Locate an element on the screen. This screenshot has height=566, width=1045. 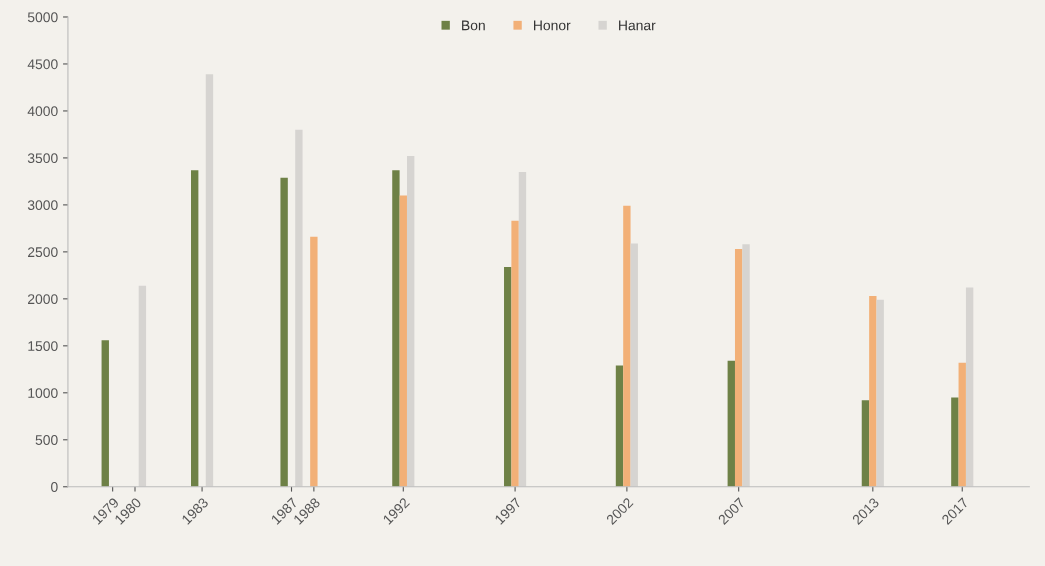
y-tick-label: 4000 is located at coordinates (42, 111).